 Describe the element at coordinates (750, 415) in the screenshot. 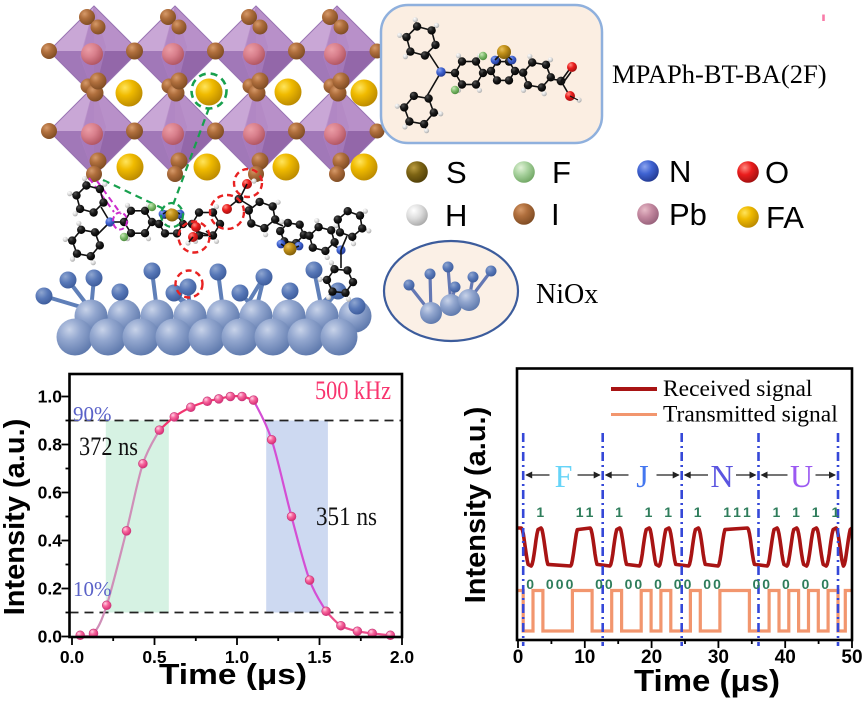

I see `svg-text: Transmitted signal` at that location.